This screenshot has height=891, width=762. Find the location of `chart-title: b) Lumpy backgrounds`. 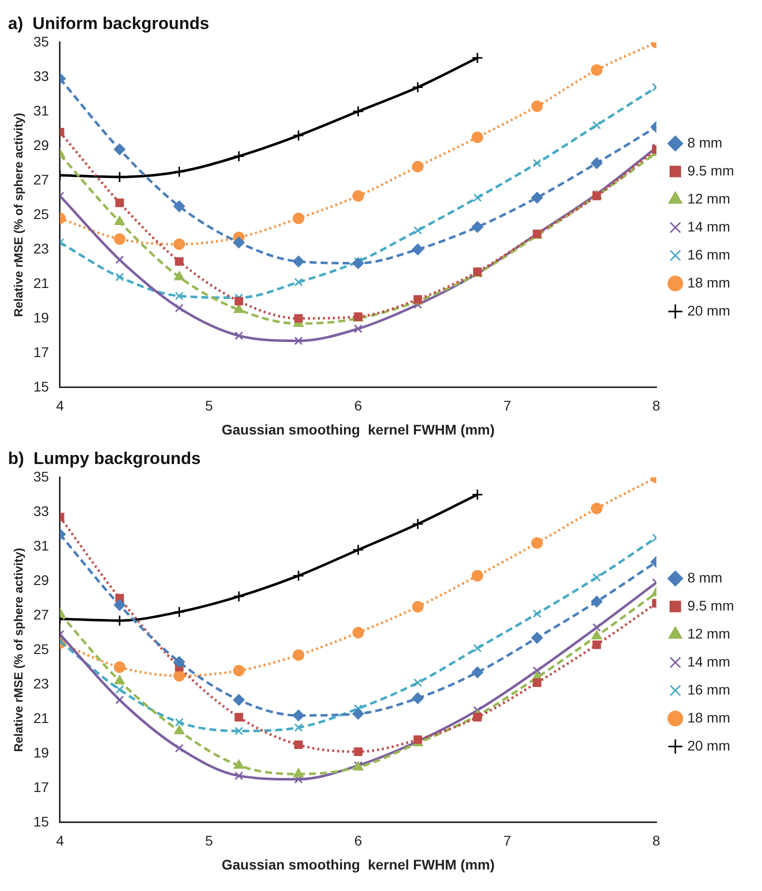

chart-title: b) Lumpy backgrounds is located at coordinates (104, 458).